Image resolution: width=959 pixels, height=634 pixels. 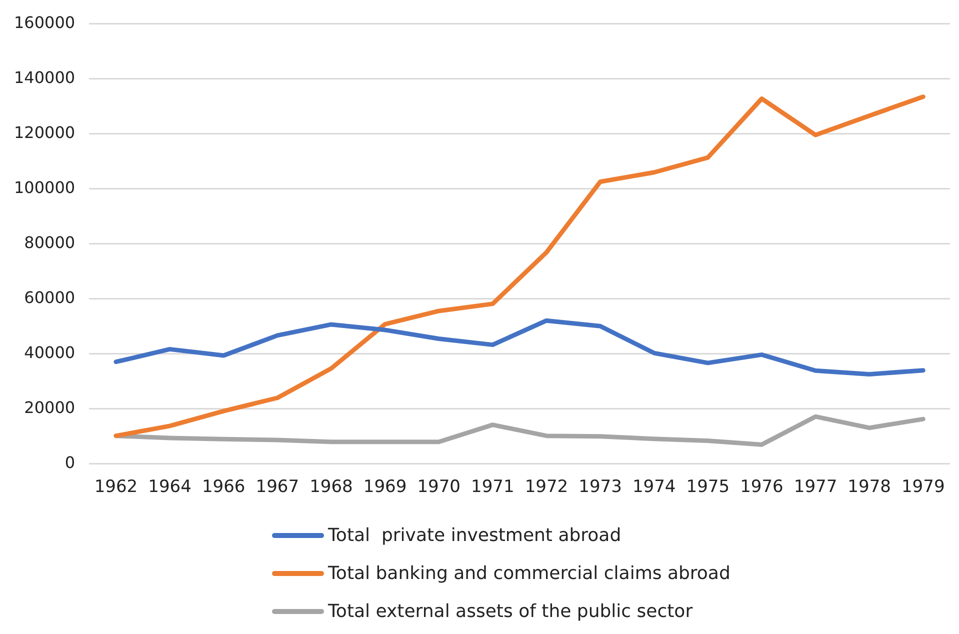 What do you see at coordinates (762, 487) in the screenshot?
I see `x-tick-label: 1976` at bounding box center [762, 487].